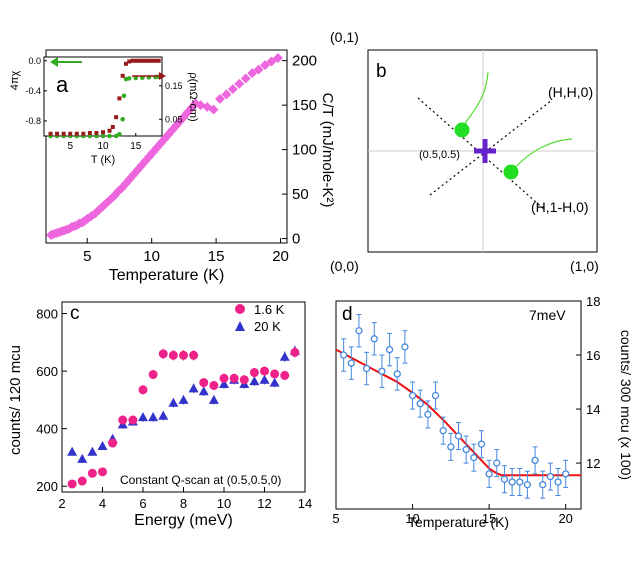 The image size is (642, 572). I want to click on y-axis-label: counts/ 300 mcu (x 100), so click(626, 405).